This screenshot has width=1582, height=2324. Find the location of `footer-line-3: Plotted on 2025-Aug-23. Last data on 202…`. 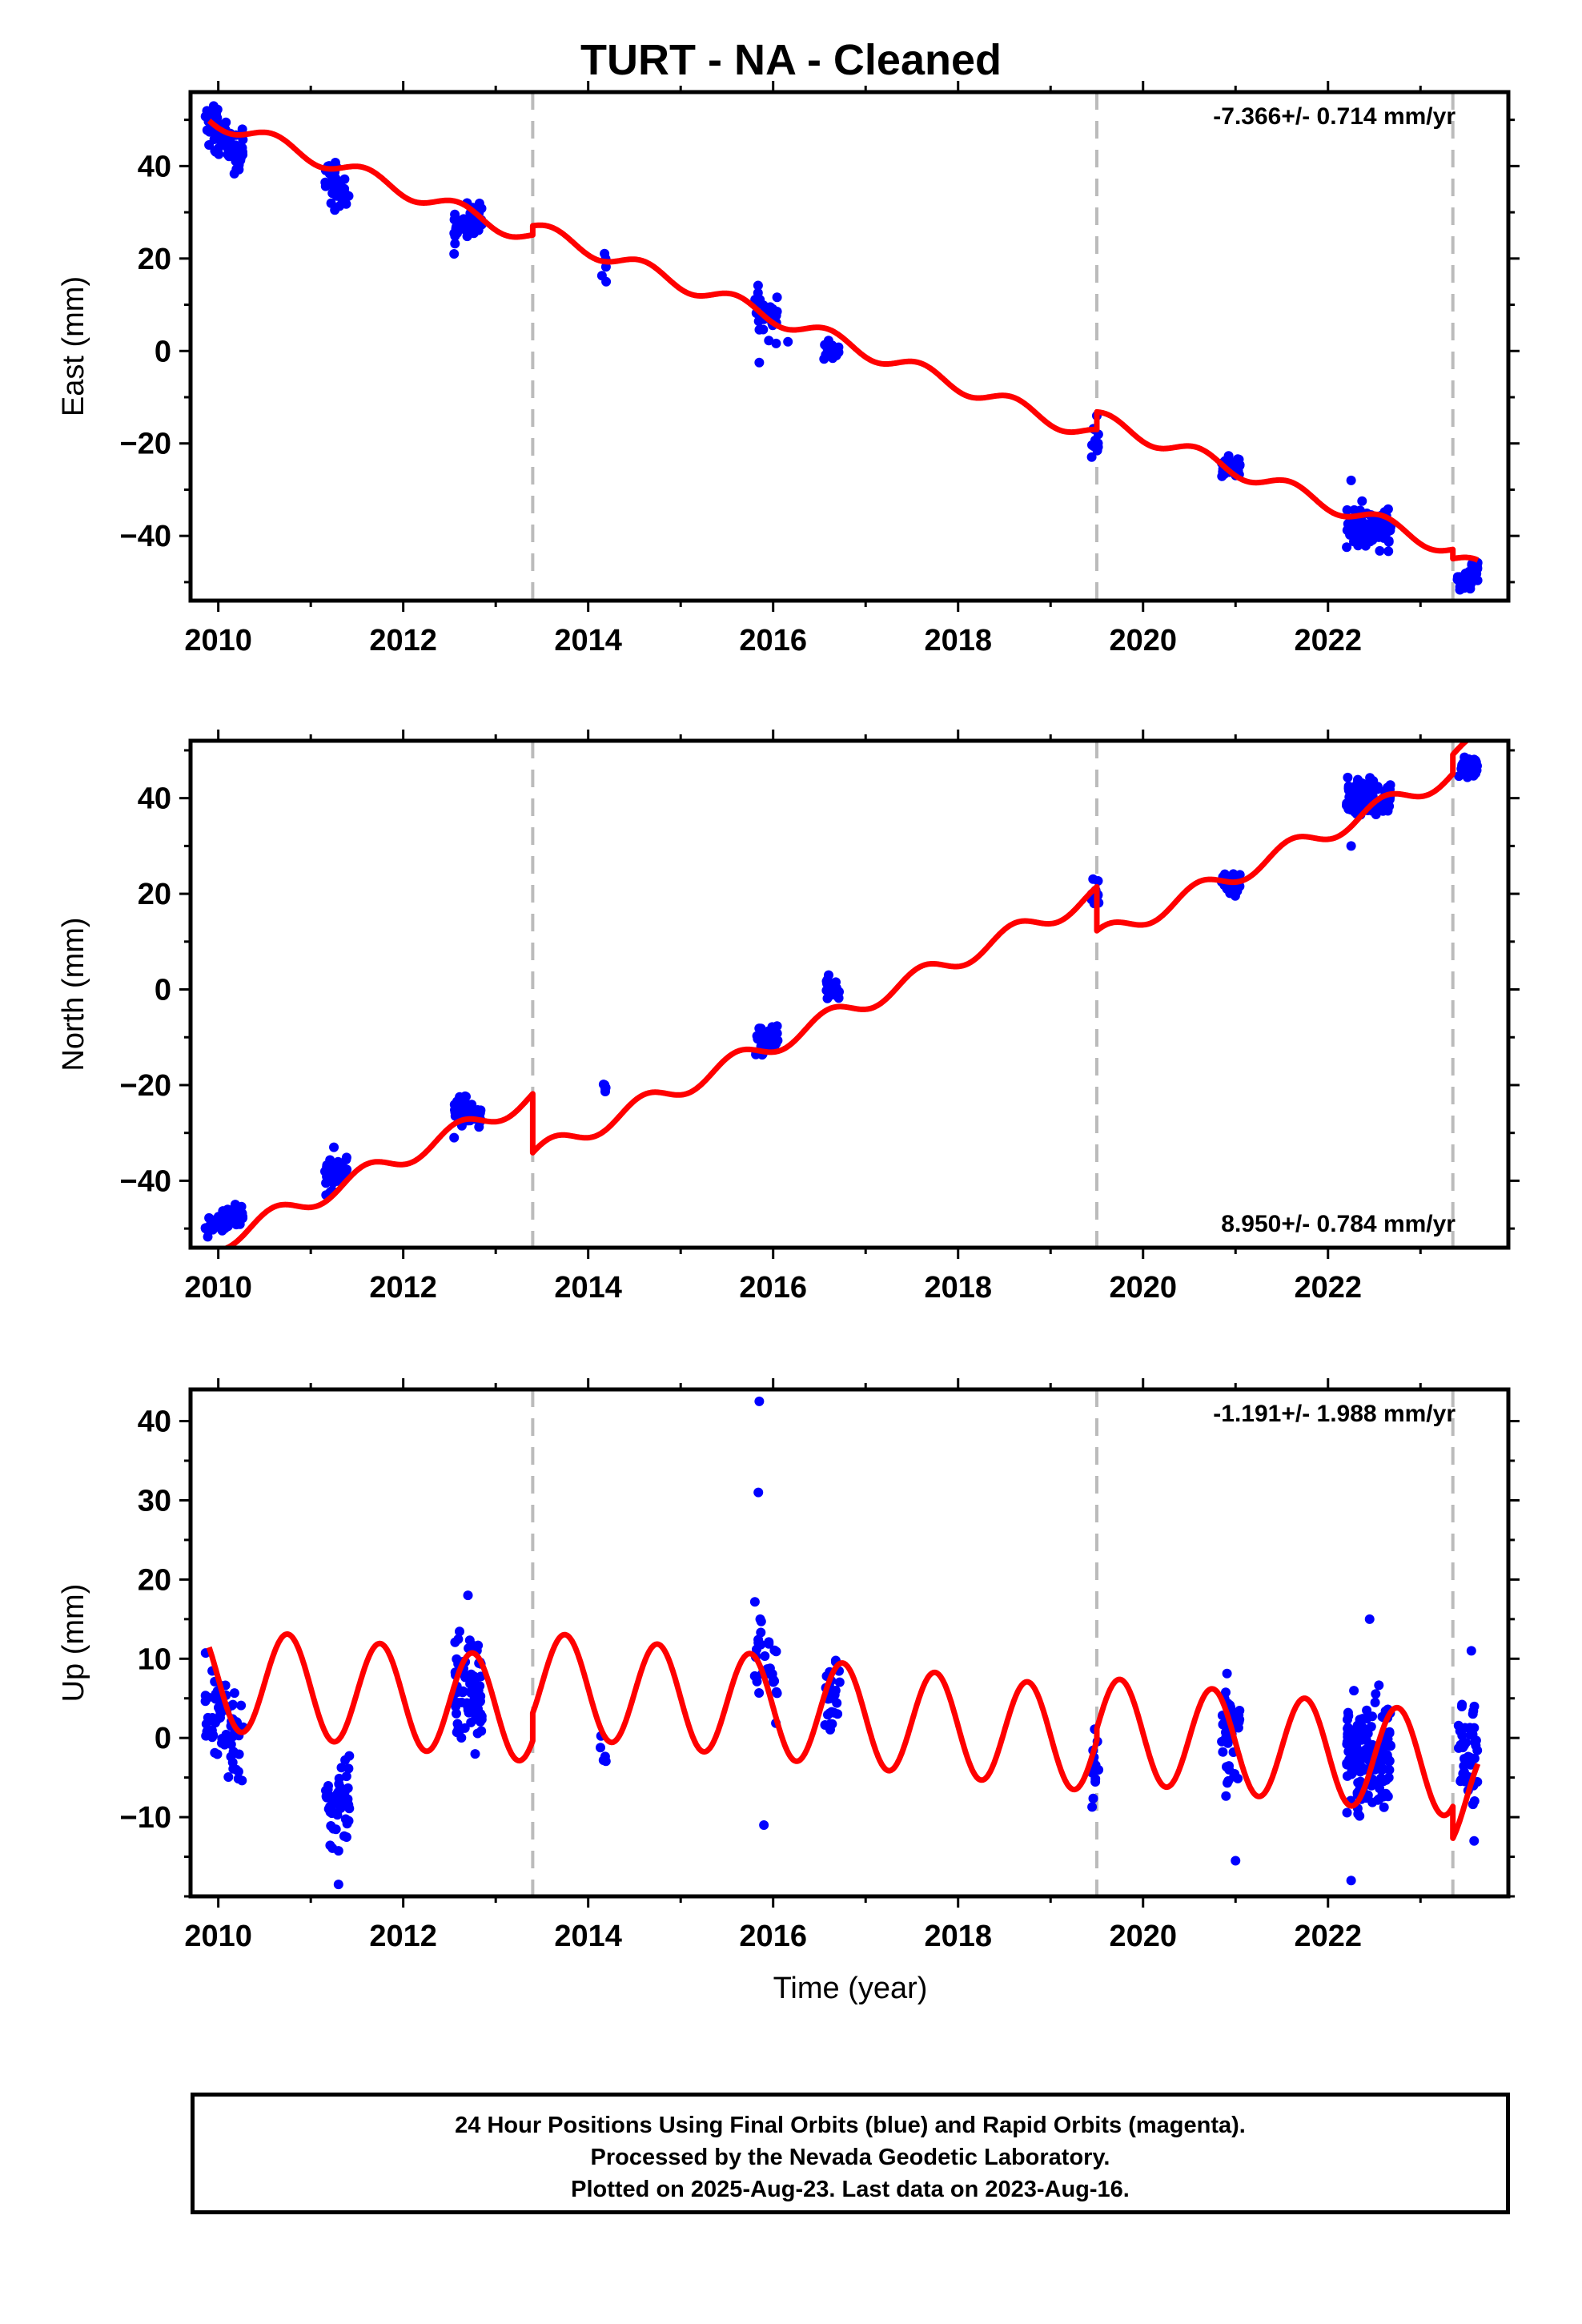

footer-line-3: Plotted on 2025-Aug-23. Last data on 202… is located at coordinates (850, 2189).